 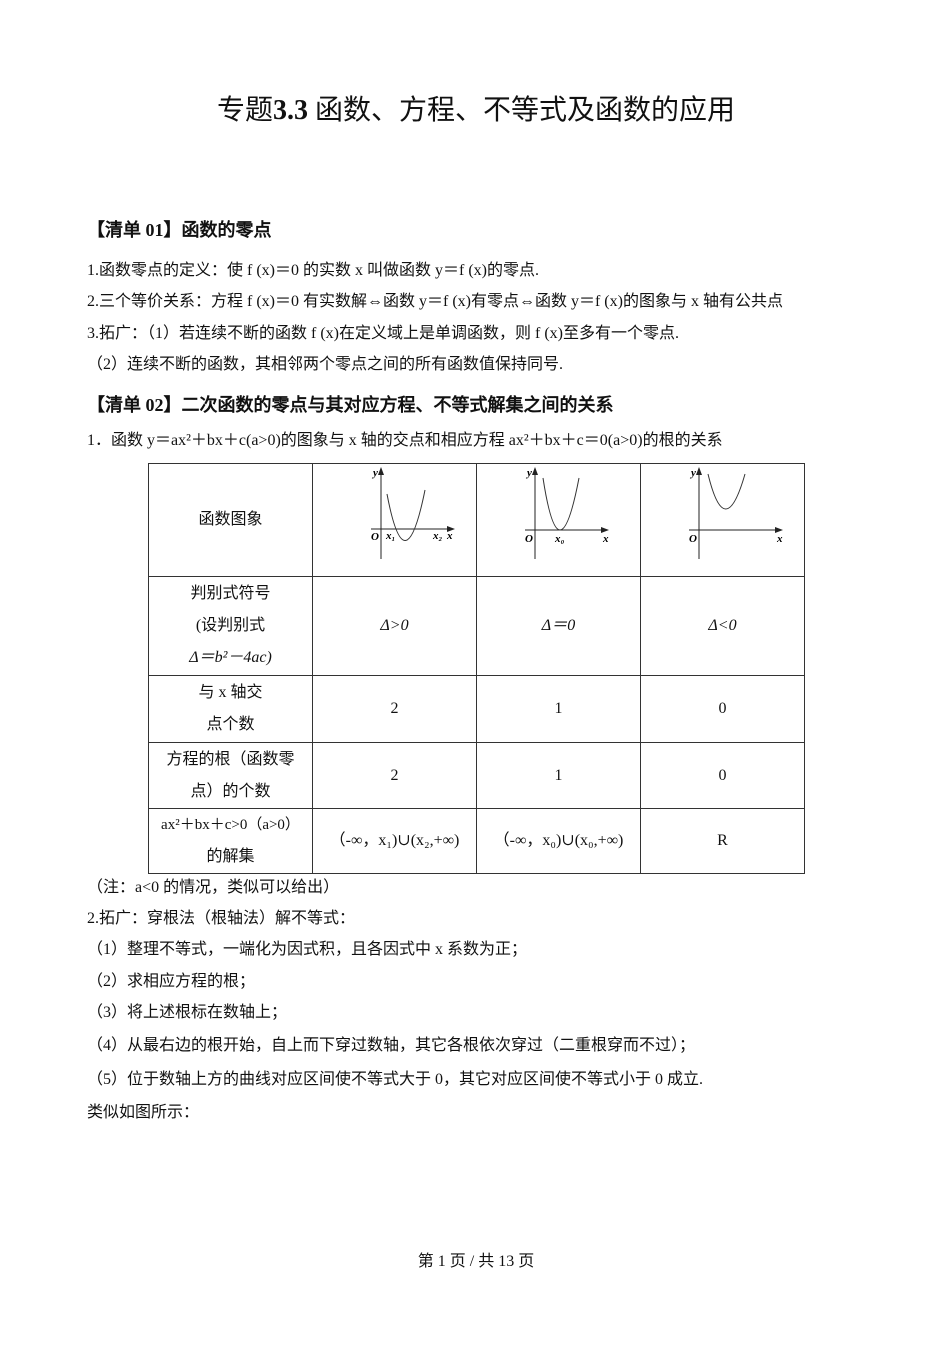 What do you see at coordinates (213, 887) in the screenshot?
I see `note: （注：a<0 的情况，类似可以给出）` at bounding box center [213, 887].